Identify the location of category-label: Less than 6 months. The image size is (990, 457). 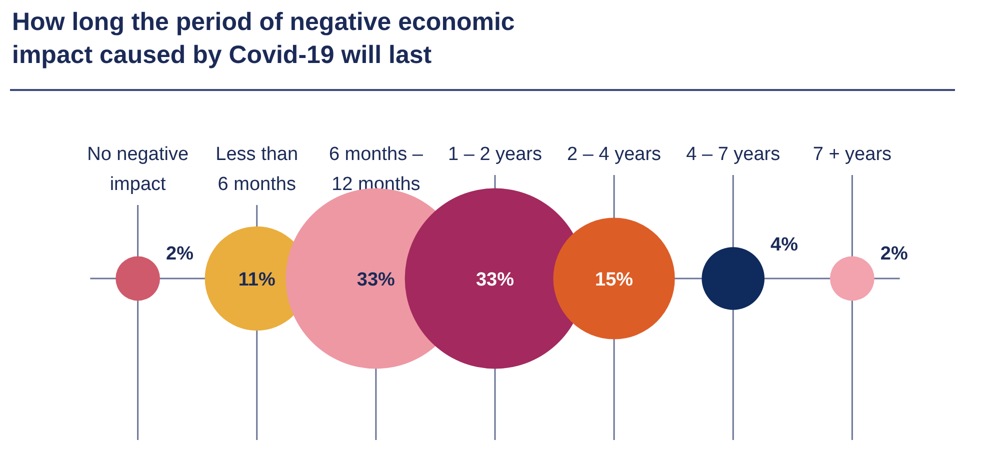
(257, 170).